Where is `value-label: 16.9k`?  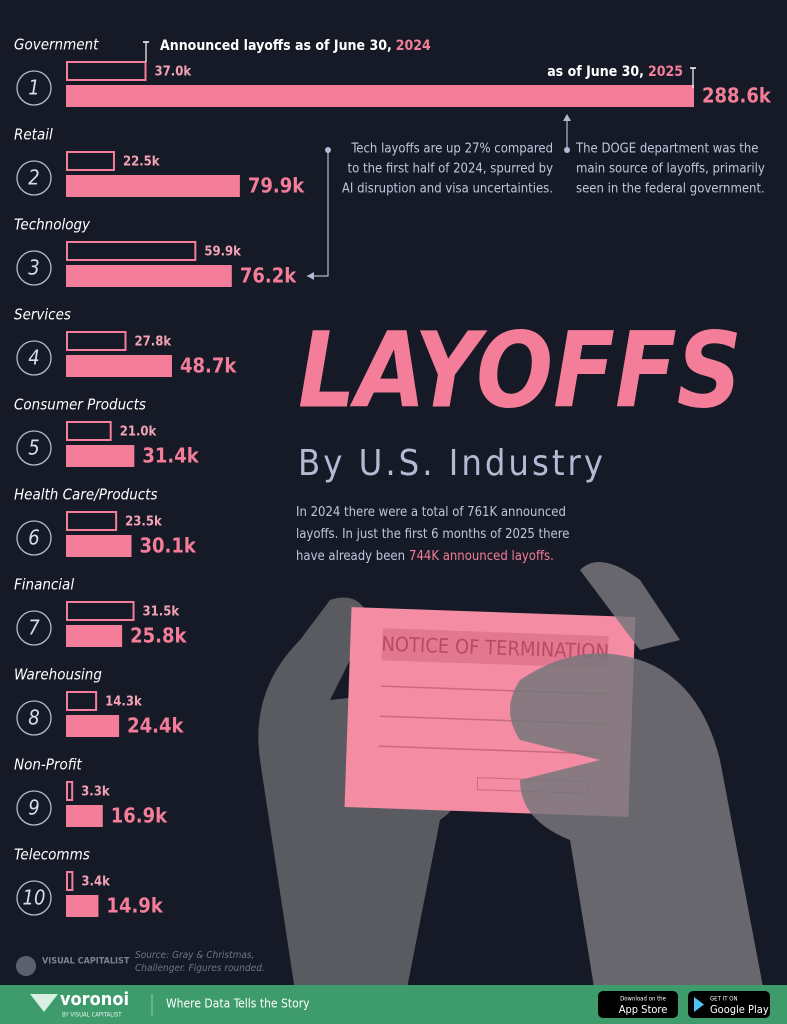 value-label: 16.9k is located at coordinates (139, 816).